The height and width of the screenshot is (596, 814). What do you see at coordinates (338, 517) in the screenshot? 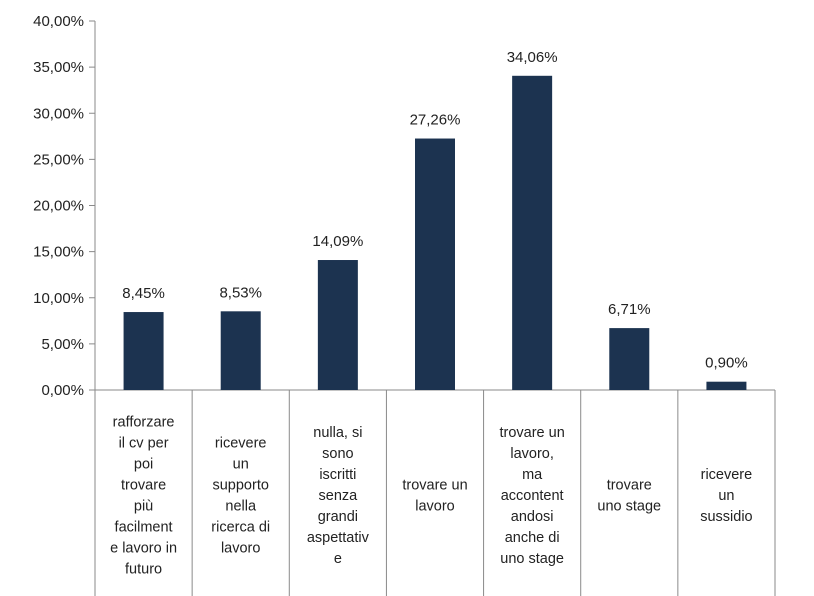
I see `category-label-line: grandi` at bounding box center [338, 517].